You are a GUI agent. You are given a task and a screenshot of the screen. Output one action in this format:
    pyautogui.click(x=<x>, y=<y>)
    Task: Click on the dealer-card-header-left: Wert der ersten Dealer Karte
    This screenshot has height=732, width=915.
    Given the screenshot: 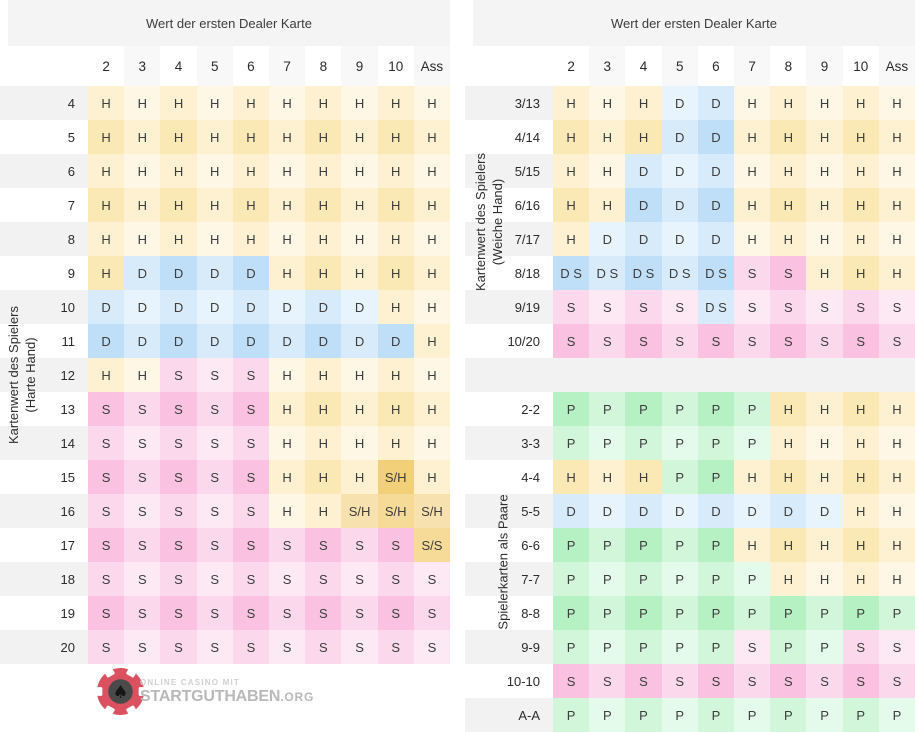 What is the action you would take?
    pyautogui.click(x=229, y=23)
    